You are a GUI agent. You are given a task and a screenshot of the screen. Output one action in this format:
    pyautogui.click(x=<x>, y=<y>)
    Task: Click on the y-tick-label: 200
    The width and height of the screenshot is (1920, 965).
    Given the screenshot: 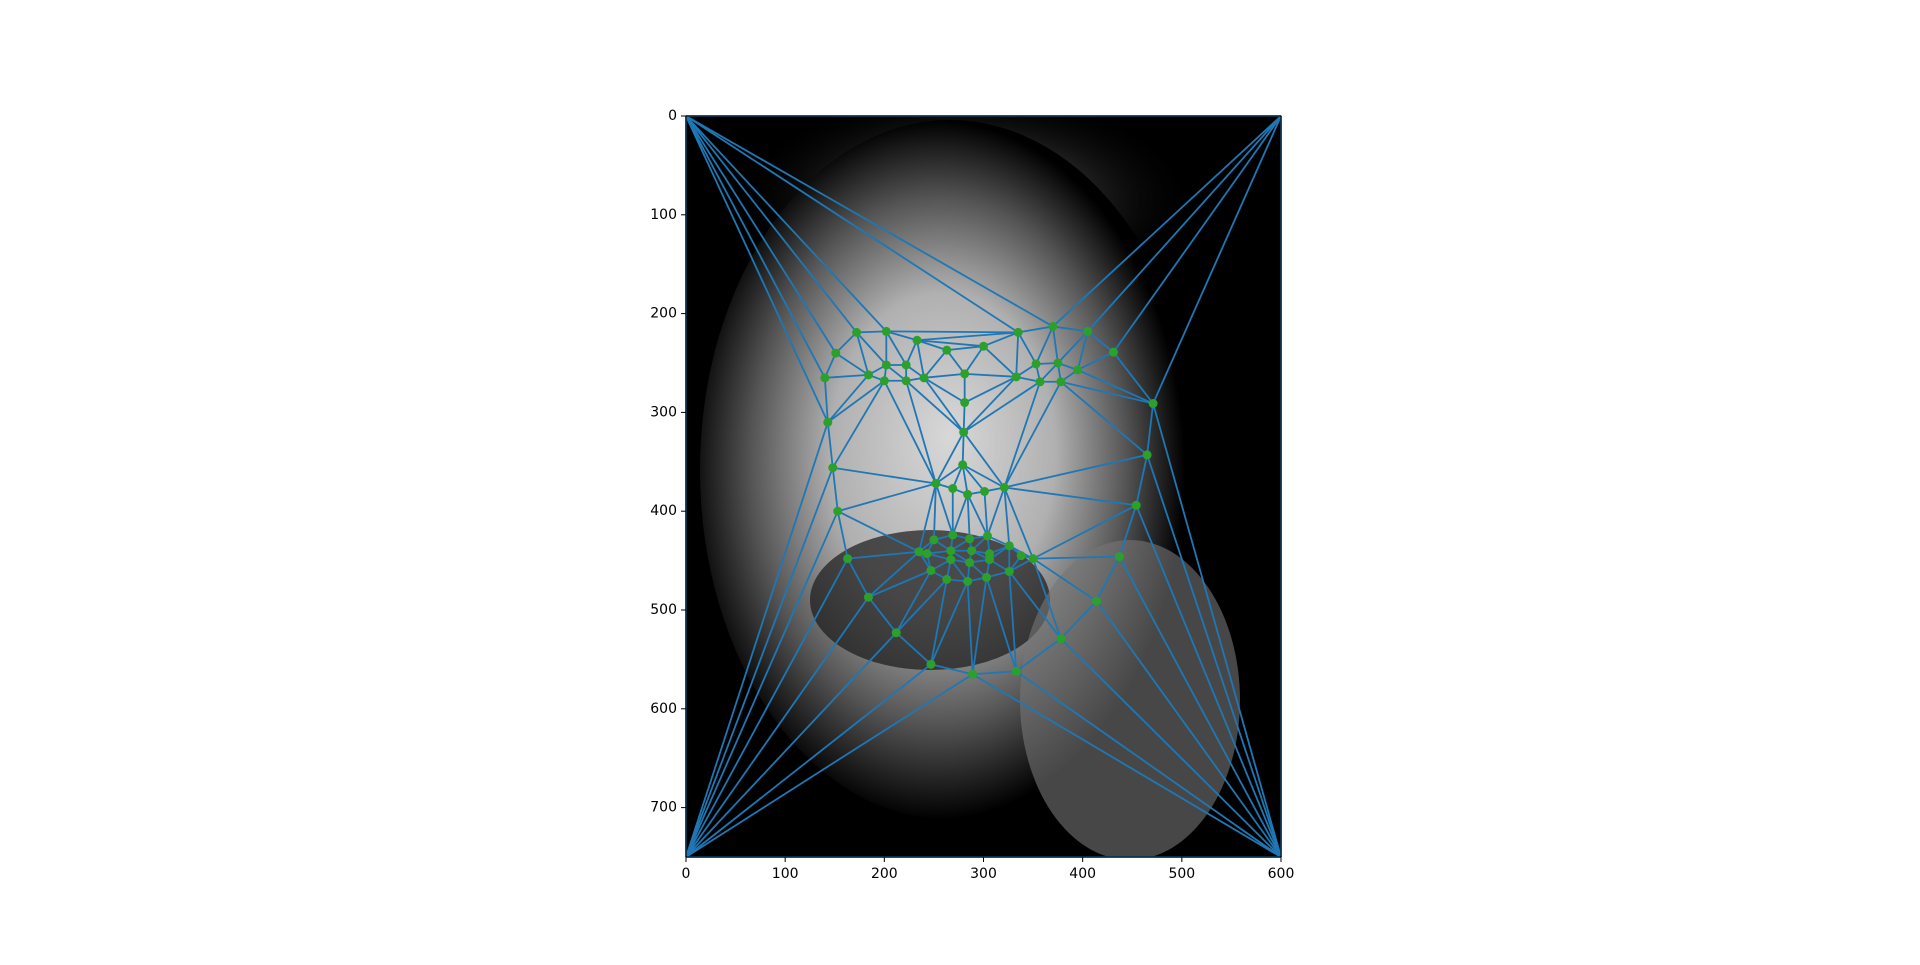 What is the action you would take?
    pyautogui.click(x=663, y=314)
    